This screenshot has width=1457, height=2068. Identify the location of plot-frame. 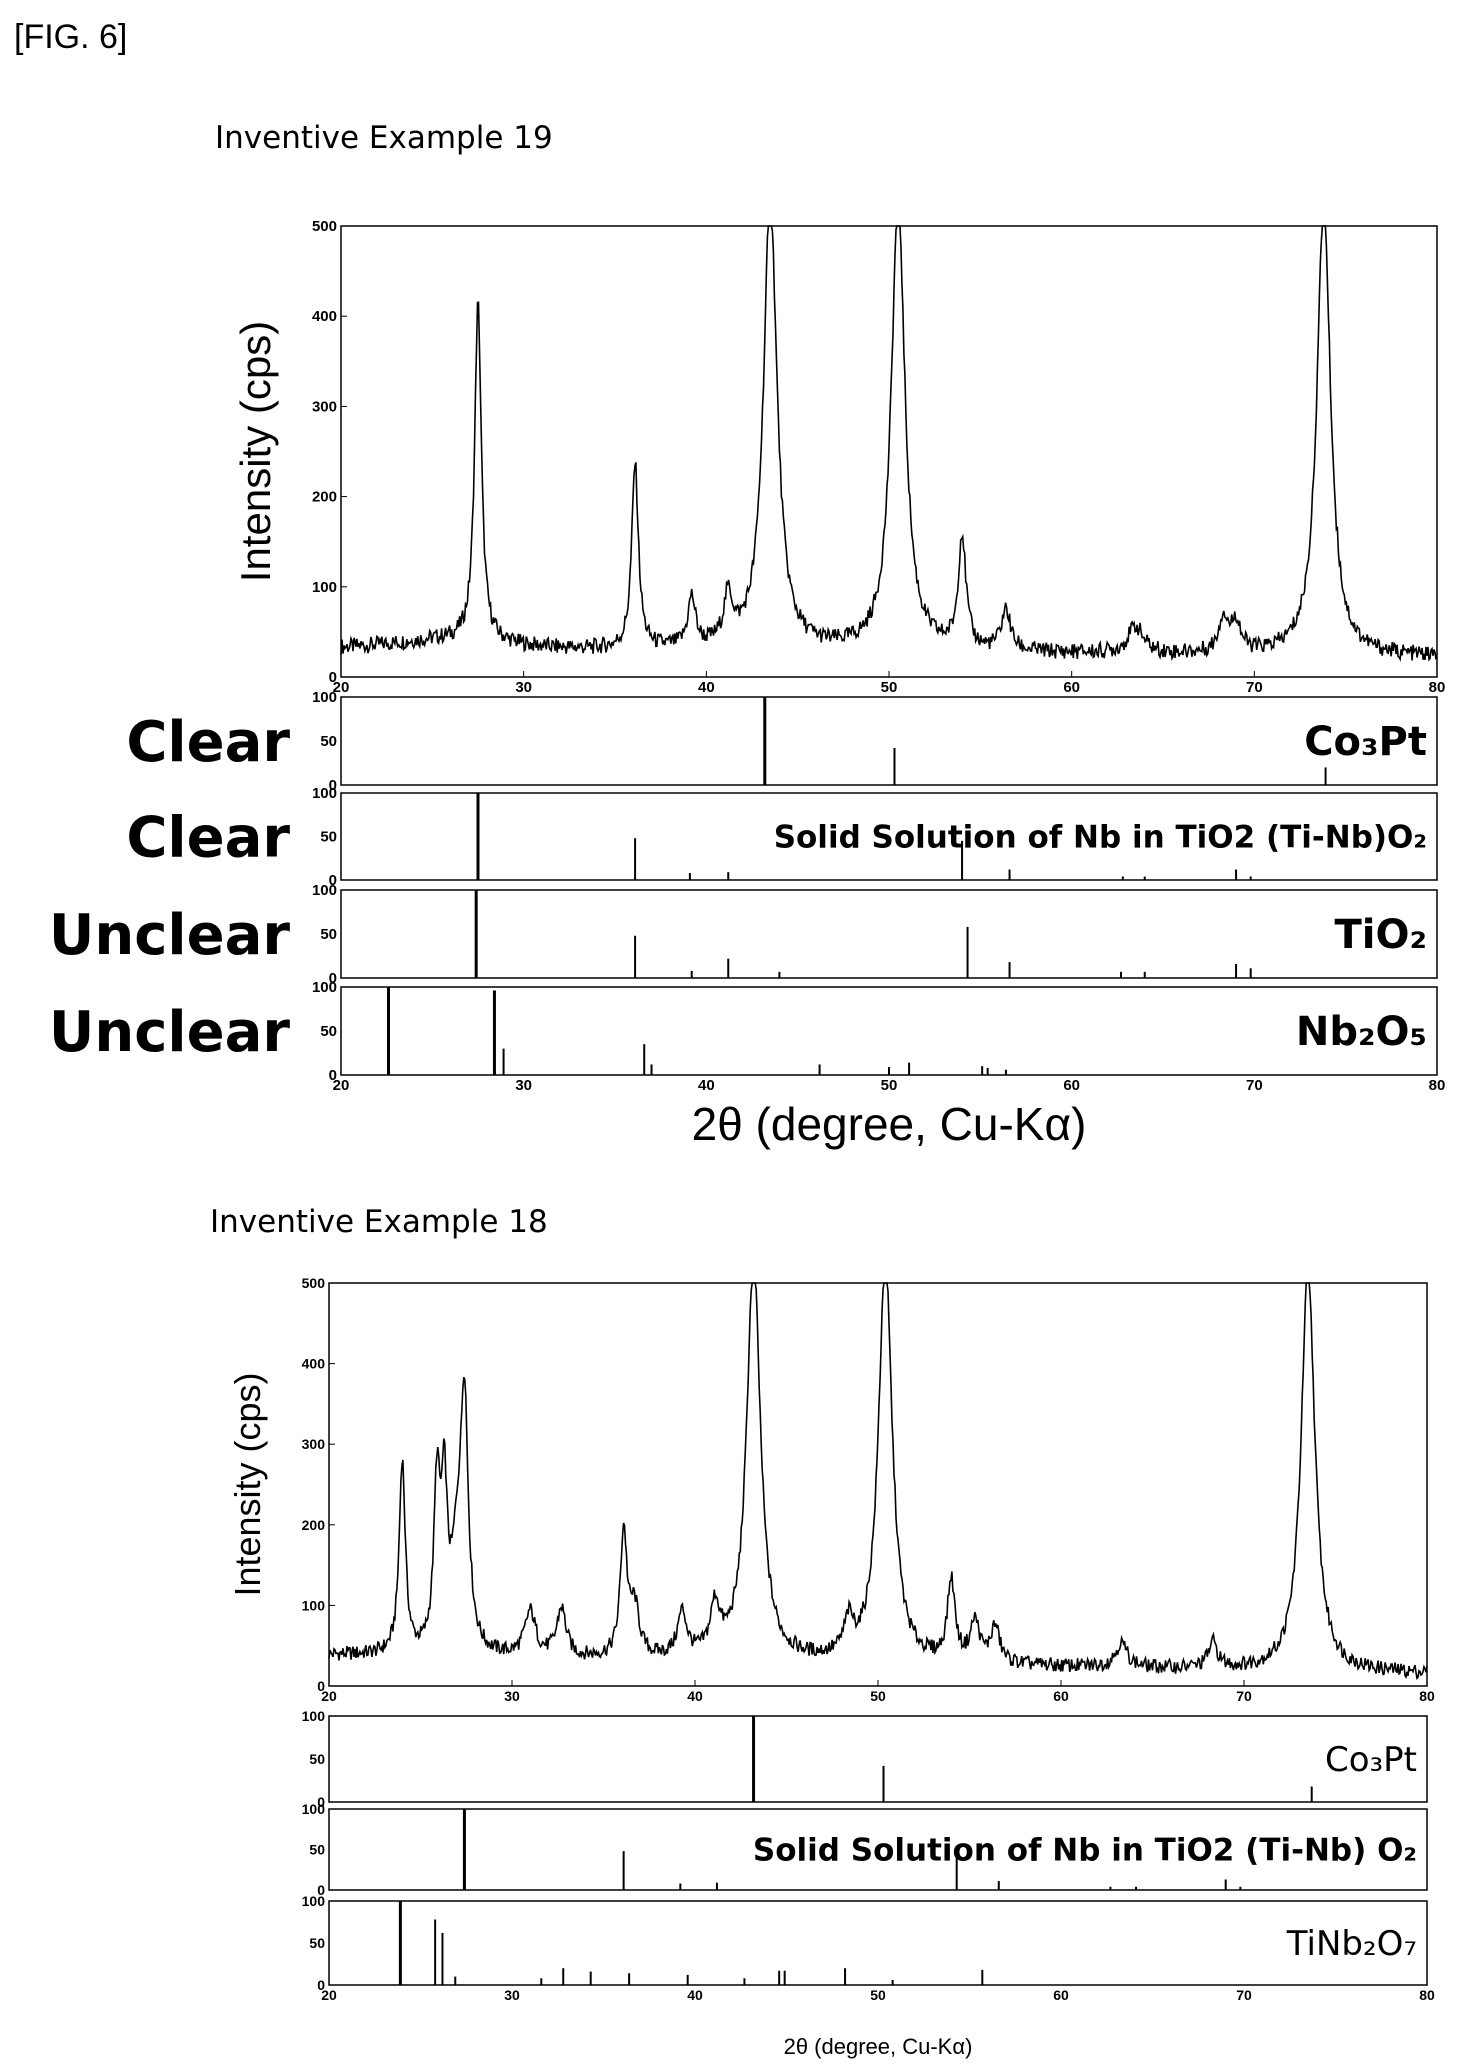
(878, 1484).